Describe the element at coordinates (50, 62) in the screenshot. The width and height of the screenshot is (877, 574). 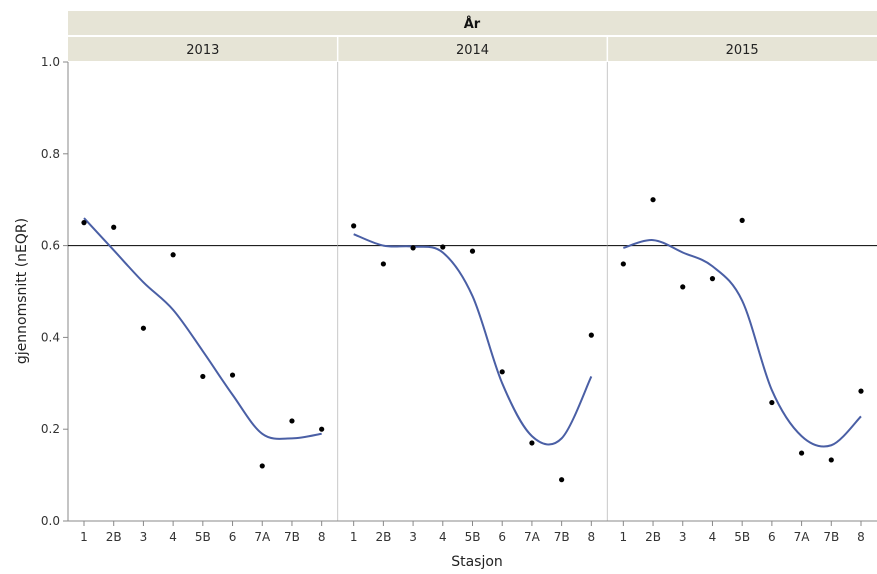
I see `y-tick-label: 1.0` at that location.